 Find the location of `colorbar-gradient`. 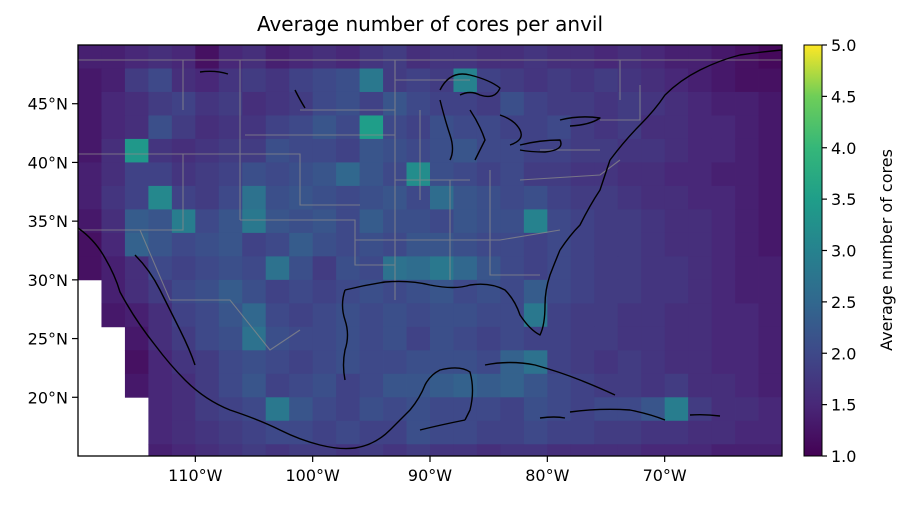

colorbar-gradient is located at coordinates (813, 250).